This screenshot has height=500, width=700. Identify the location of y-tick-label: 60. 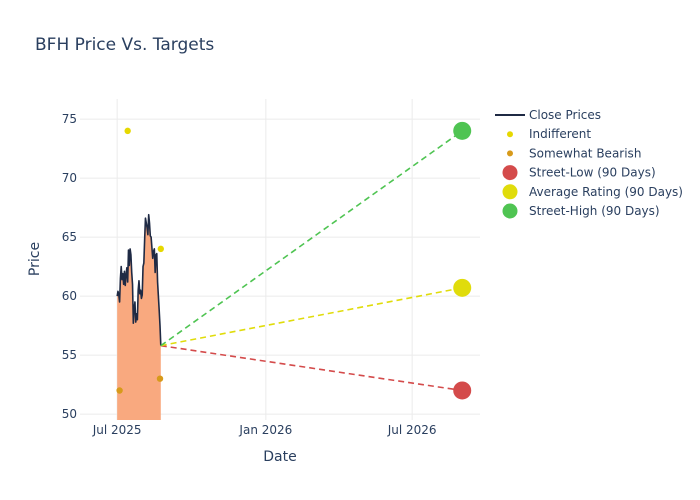
(69, 296).